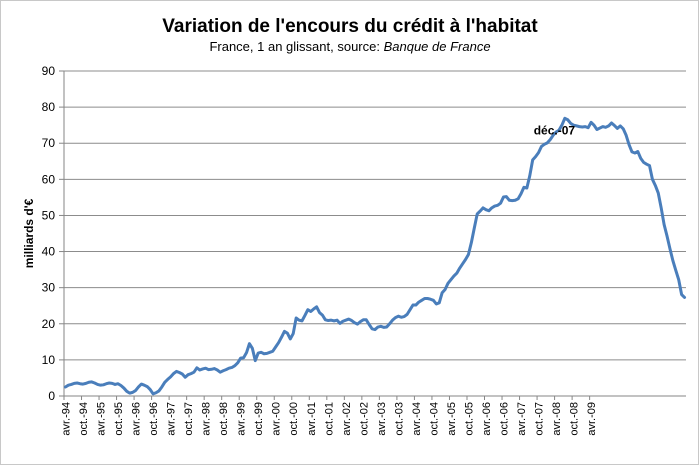 Image resolution: width=699 pixels, height=465 pixels. What do you see at coordinates (66, 419) in the screenshot?
I see `x-tick-label: avr.-94` at bounding box center [66, 419].